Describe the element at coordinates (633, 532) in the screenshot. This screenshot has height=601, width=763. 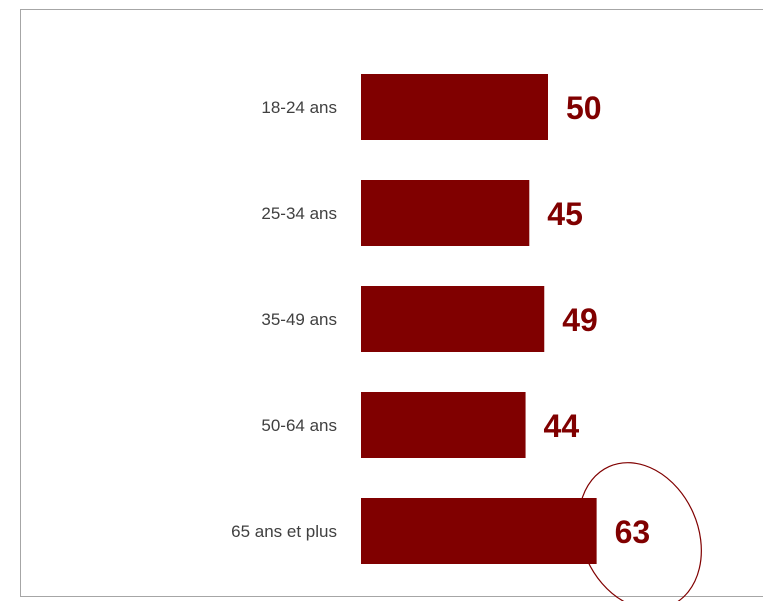
I see `value-label-5: 63` at that location.